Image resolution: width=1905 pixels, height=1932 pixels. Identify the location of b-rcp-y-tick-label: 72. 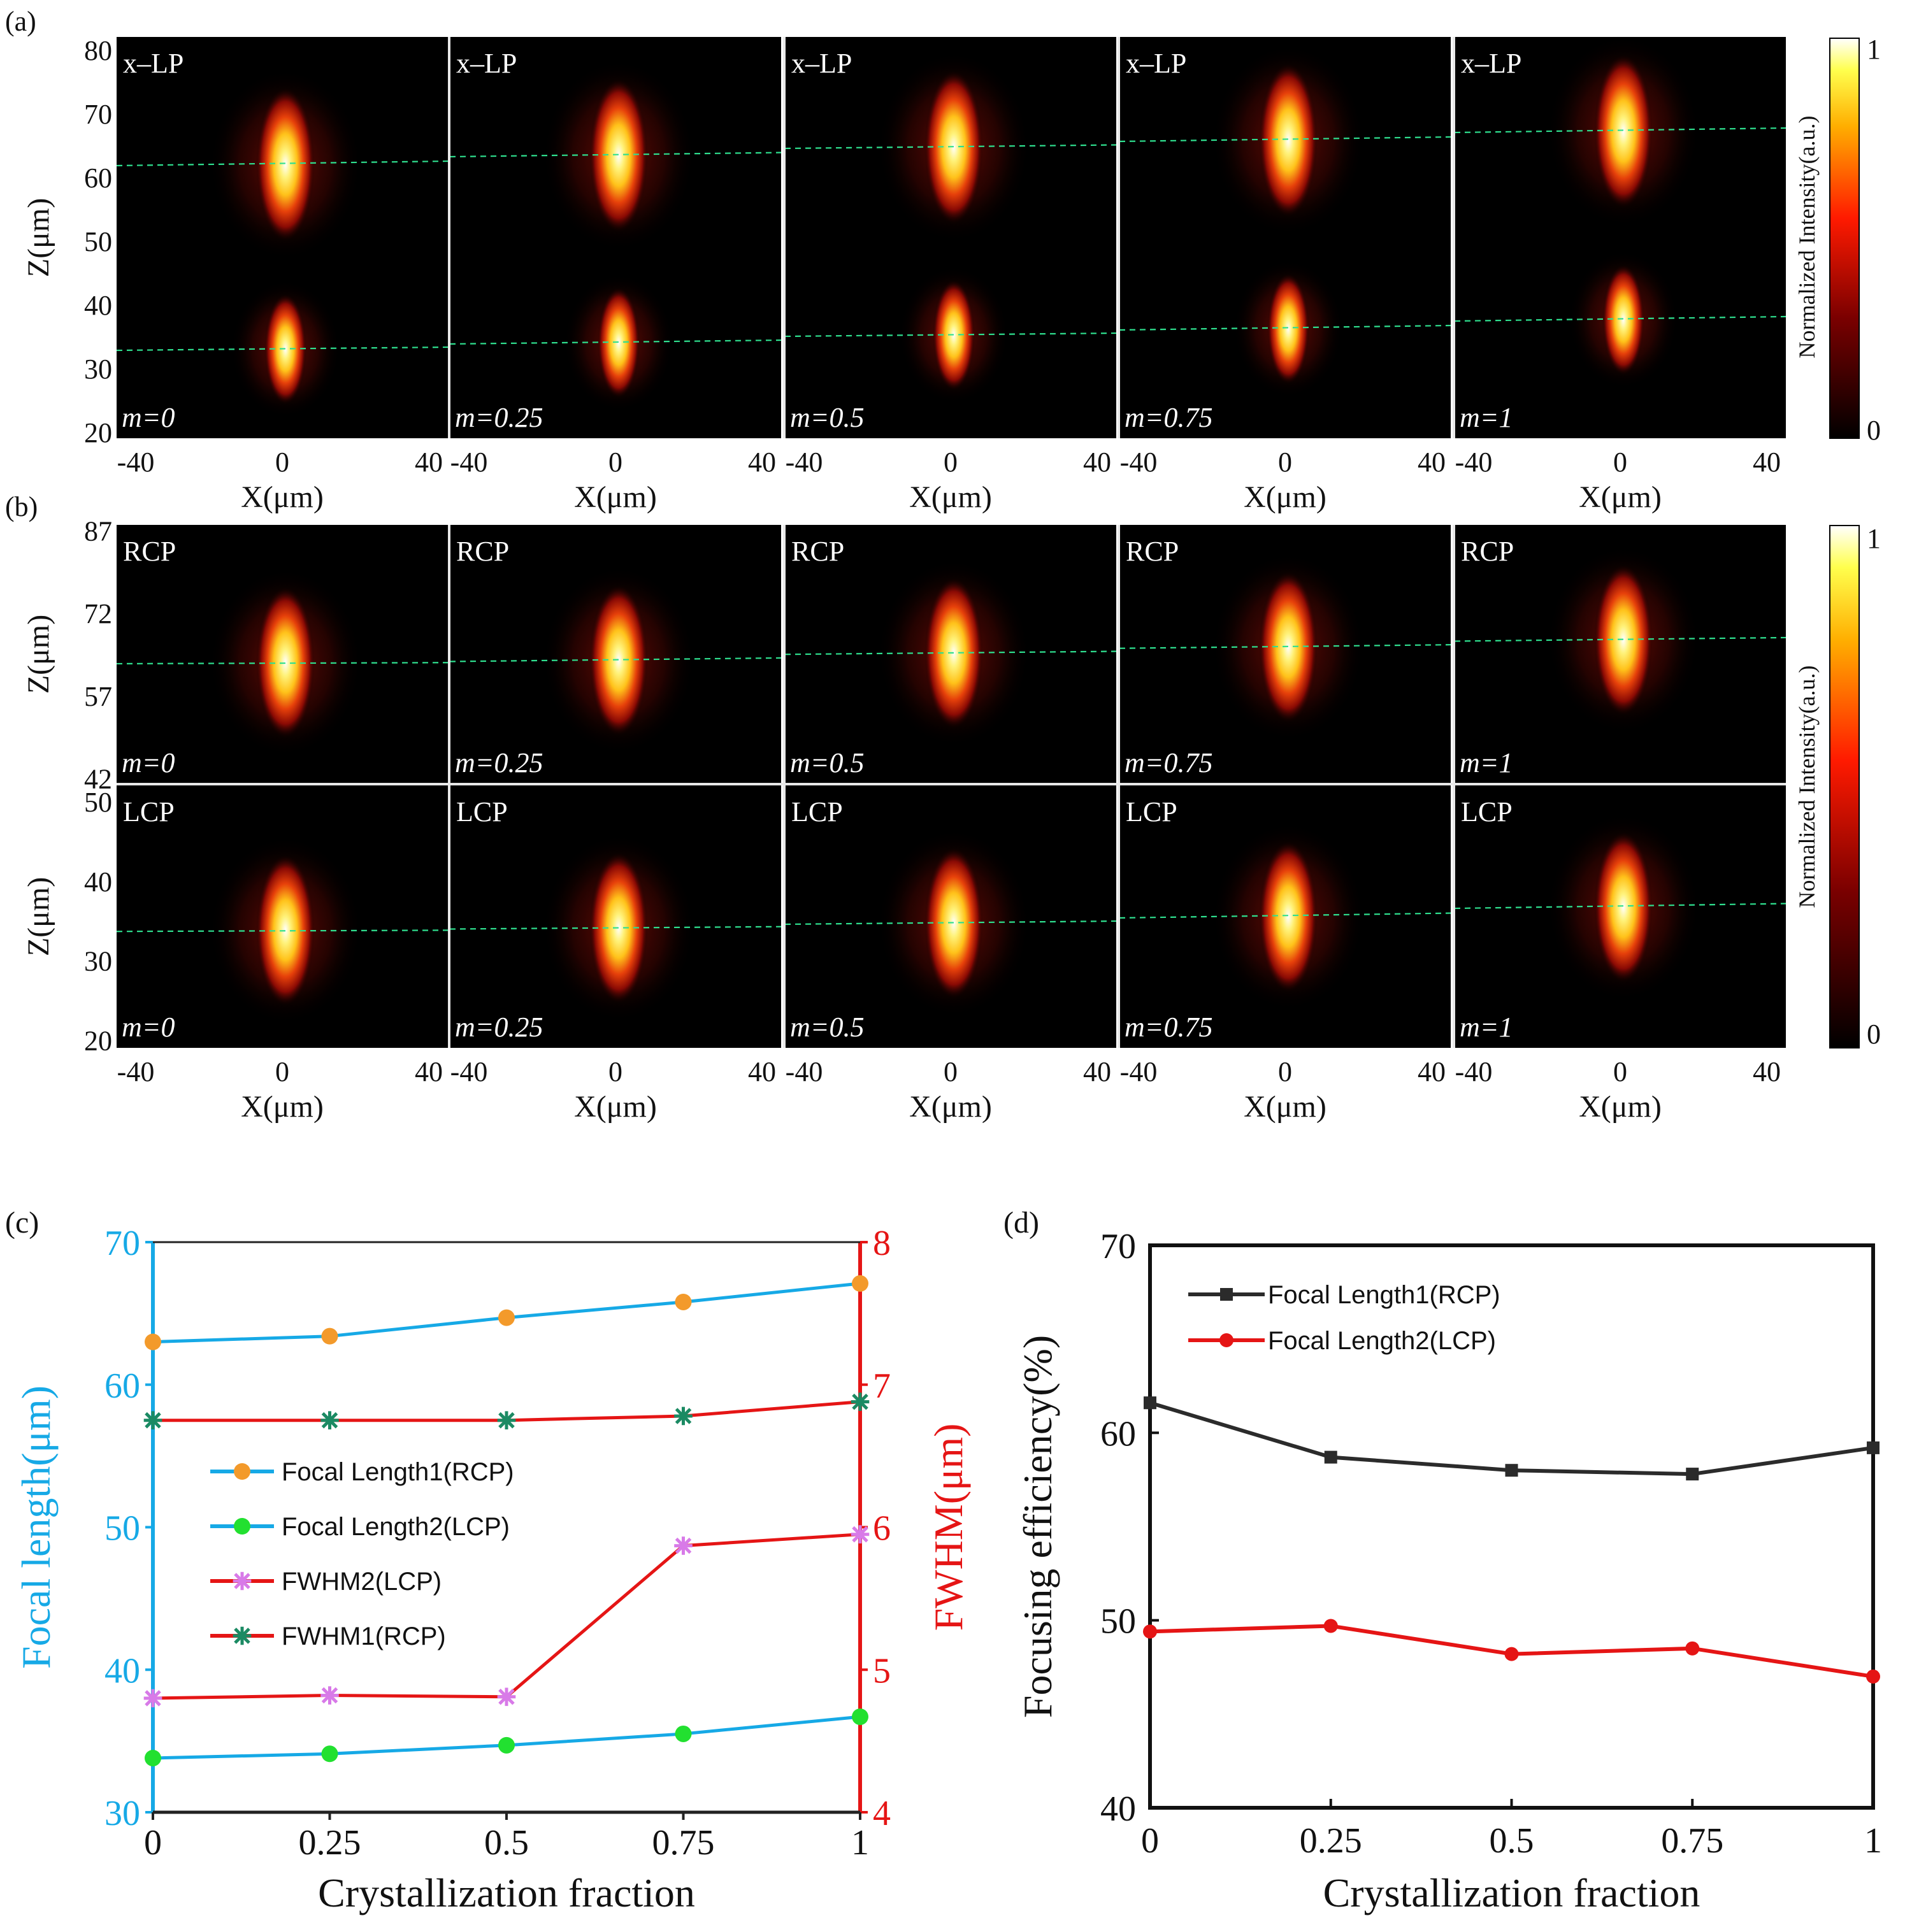
(98, 614).